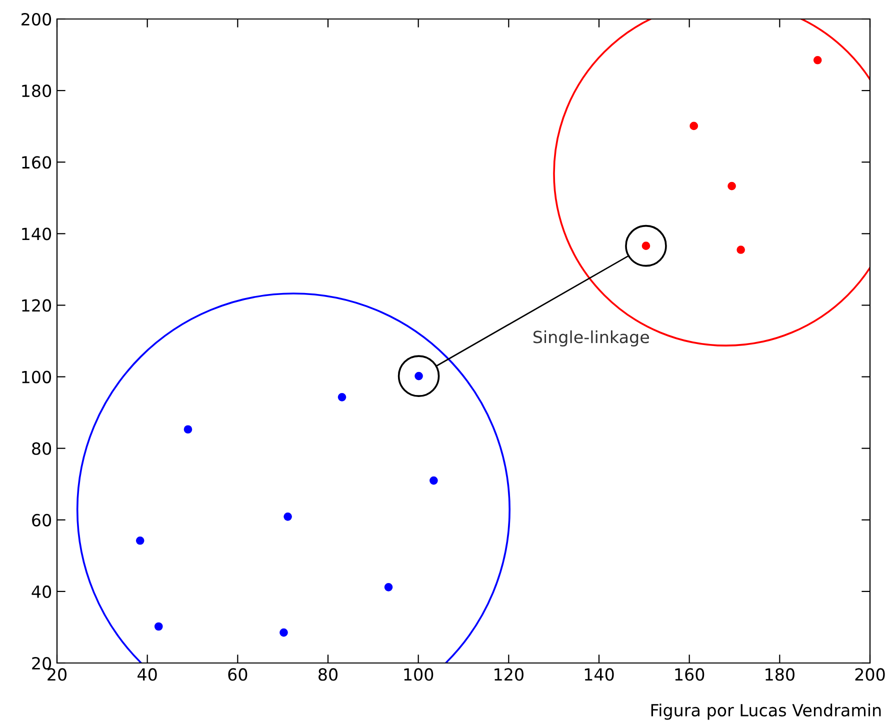 This screenshot has height=727, width=891. What do you see at coordinates (37, 377) in the screenshot?
I see `y-tick-label: 100` at bounding box center [37, 377].